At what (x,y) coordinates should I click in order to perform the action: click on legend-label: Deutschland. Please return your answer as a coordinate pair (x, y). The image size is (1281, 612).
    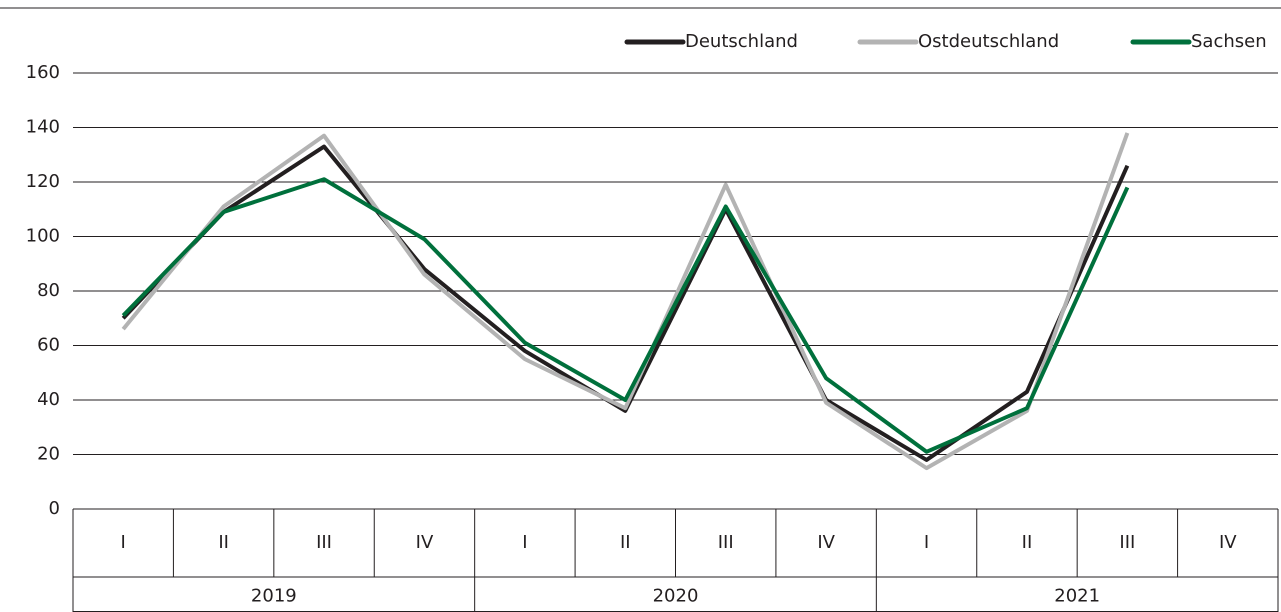
    Looking at the image, I should click on (741, 41).